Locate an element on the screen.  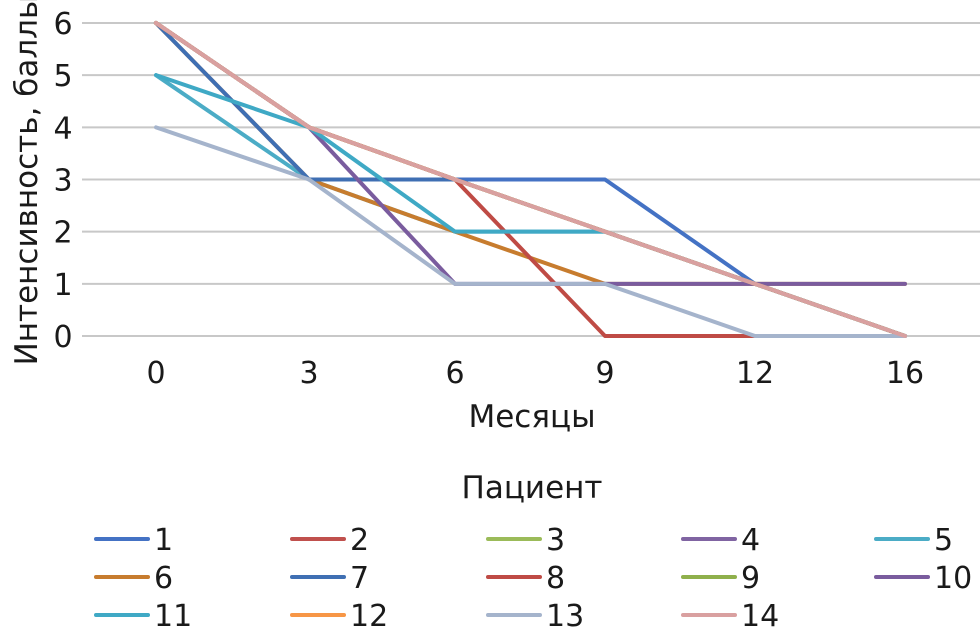
legend-item: 4 is located at coordinates (720, 540).